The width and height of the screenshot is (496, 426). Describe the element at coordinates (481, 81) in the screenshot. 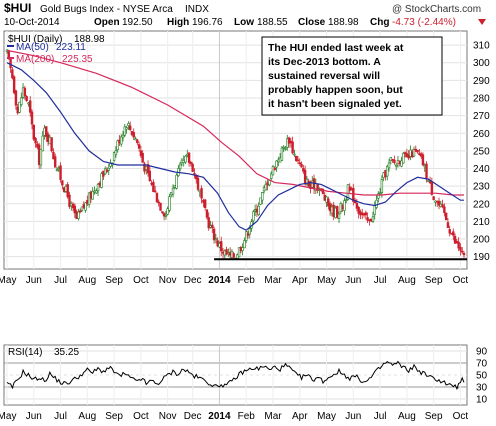

I see `price-y-tick-label: 290` at that location.